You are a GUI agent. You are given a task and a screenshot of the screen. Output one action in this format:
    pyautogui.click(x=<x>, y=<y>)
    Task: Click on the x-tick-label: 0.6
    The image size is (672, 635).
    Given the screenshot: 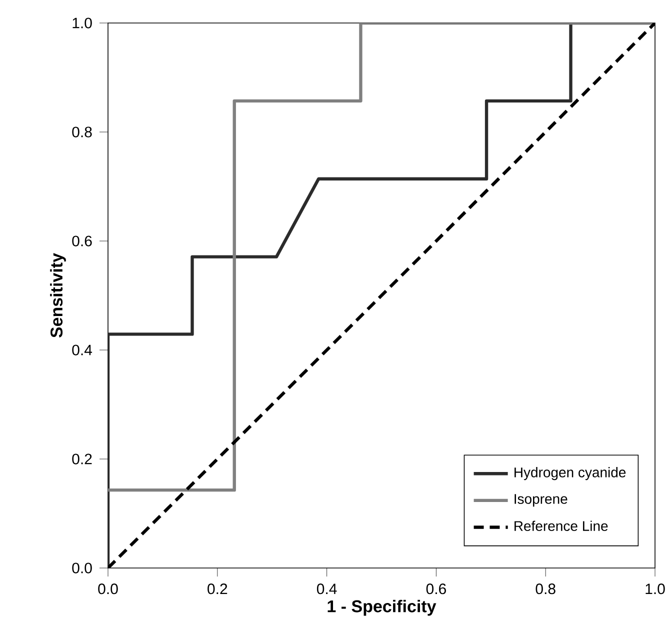 What is the action you would take?
    pyautogui.click(x=436, y=589)
    